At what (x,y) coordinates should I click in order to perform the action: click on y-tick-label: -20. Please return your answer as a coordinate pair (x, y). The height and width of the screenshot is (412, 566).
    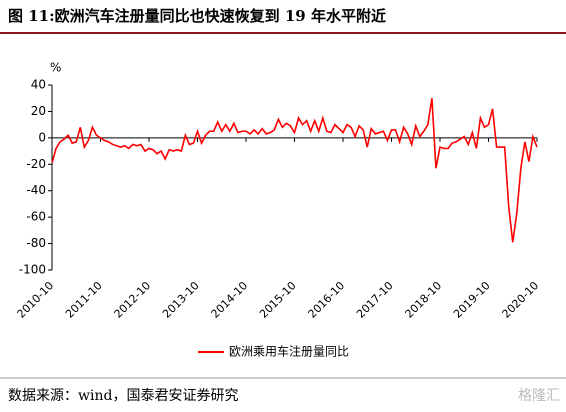
    Looking at the image, I should click on (36, 164).